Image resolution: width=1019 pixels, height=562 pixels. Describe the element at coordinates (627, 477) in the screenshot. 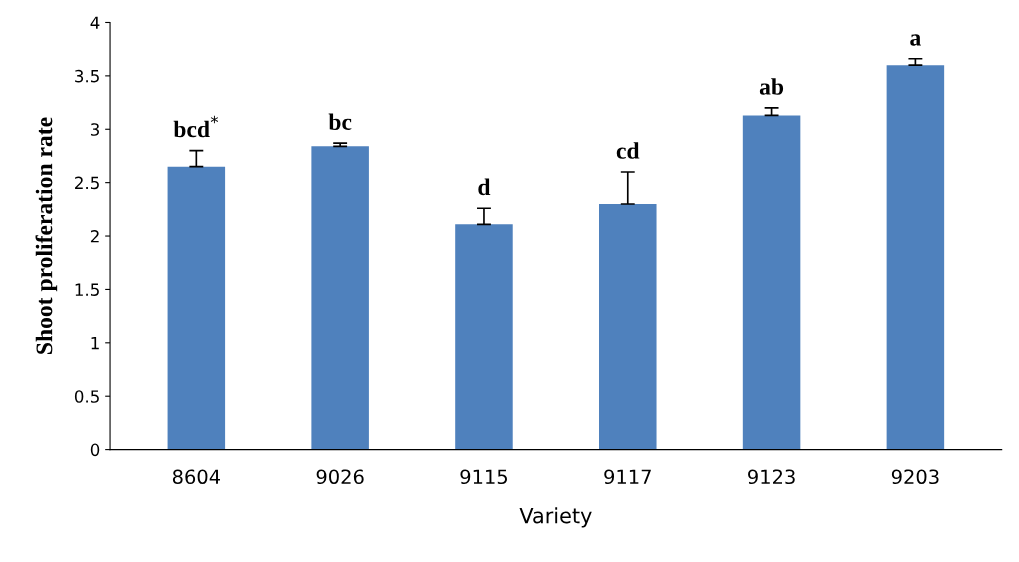

I see `x-tick-label: 9117` at that location.